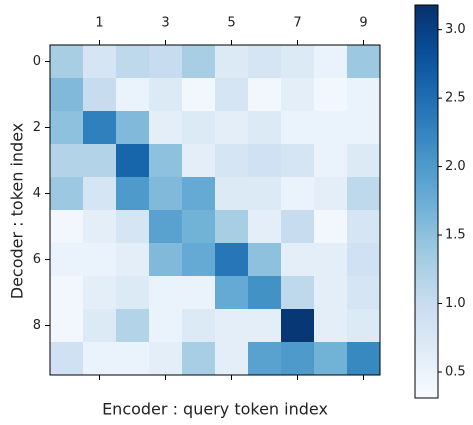  Describe the element at coordinates (363, 23) in the screenshot. I see `x-tick-label: 9` at that location.